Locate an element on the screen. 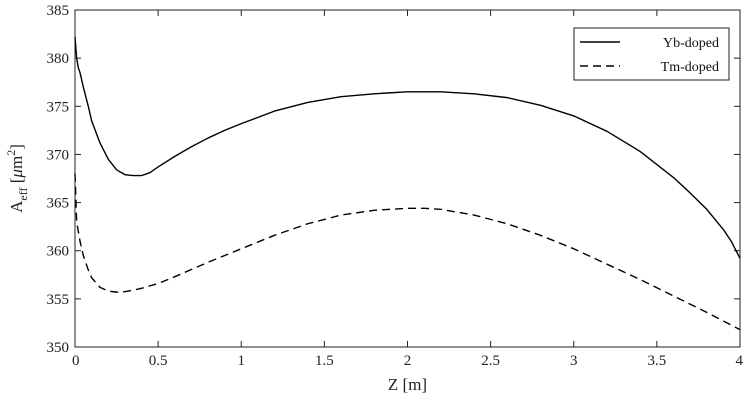 The image size is (747, 401). x-tick-label: 1.5 is located at coordinates (324, 361).